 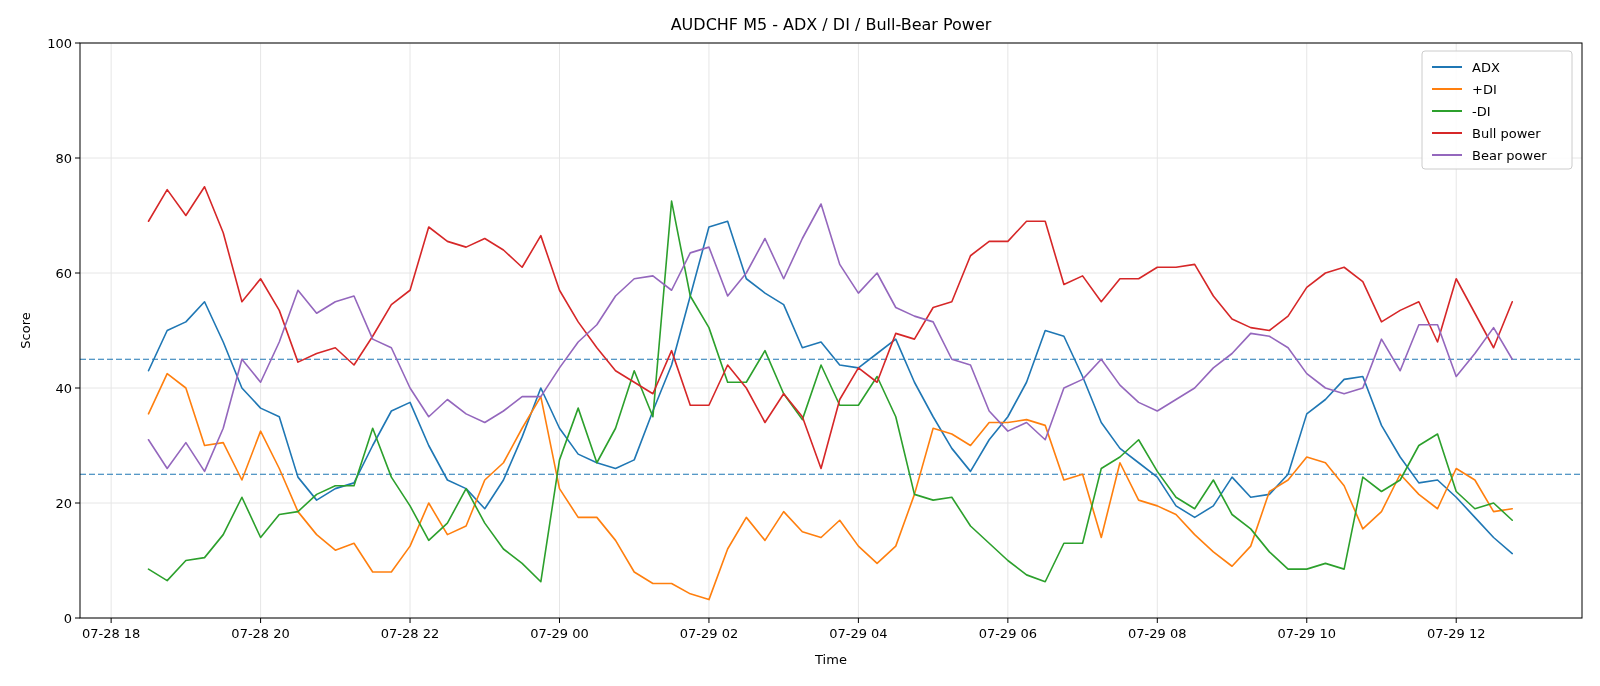 I want to click on legend-label: +DI, so click(x=1484, y=89).